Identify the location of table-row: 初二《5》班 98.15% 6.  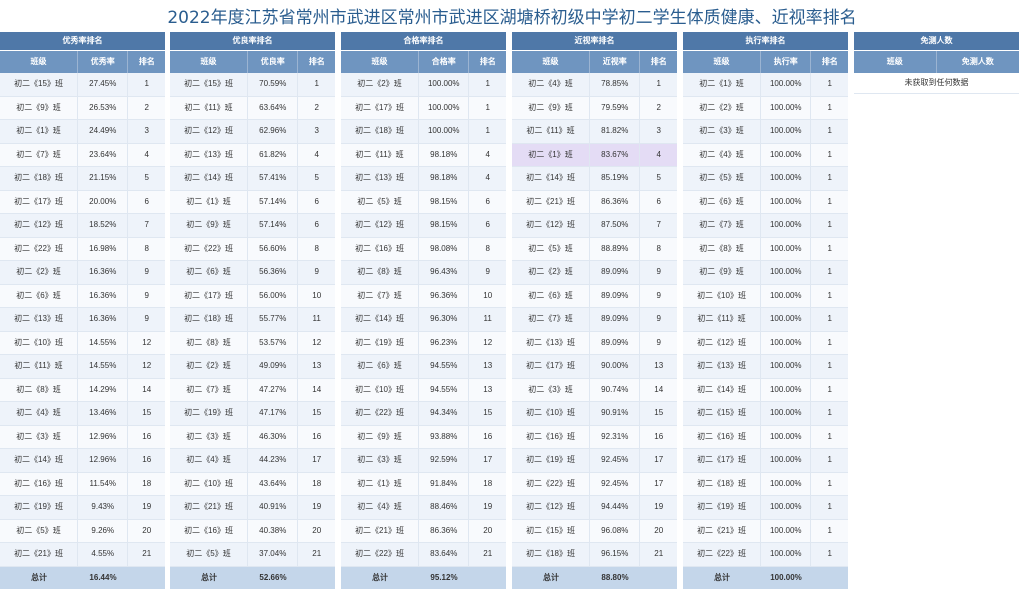
(423, 202).